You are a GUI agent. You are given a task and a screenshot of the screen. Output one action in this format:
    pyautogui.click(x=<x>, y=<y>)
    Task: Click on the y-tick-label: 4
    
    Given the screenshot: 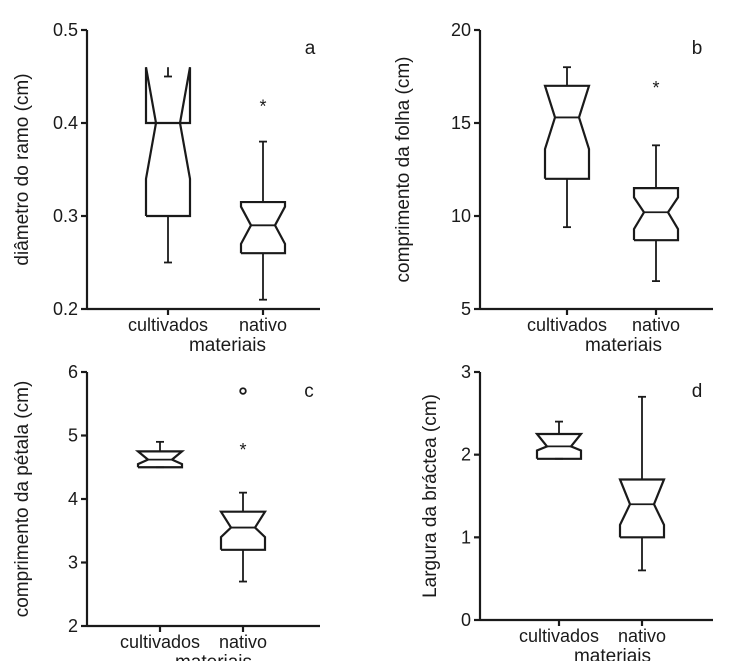 What is the action you would take?
    pyautogui.click(x=73, y=499)
    